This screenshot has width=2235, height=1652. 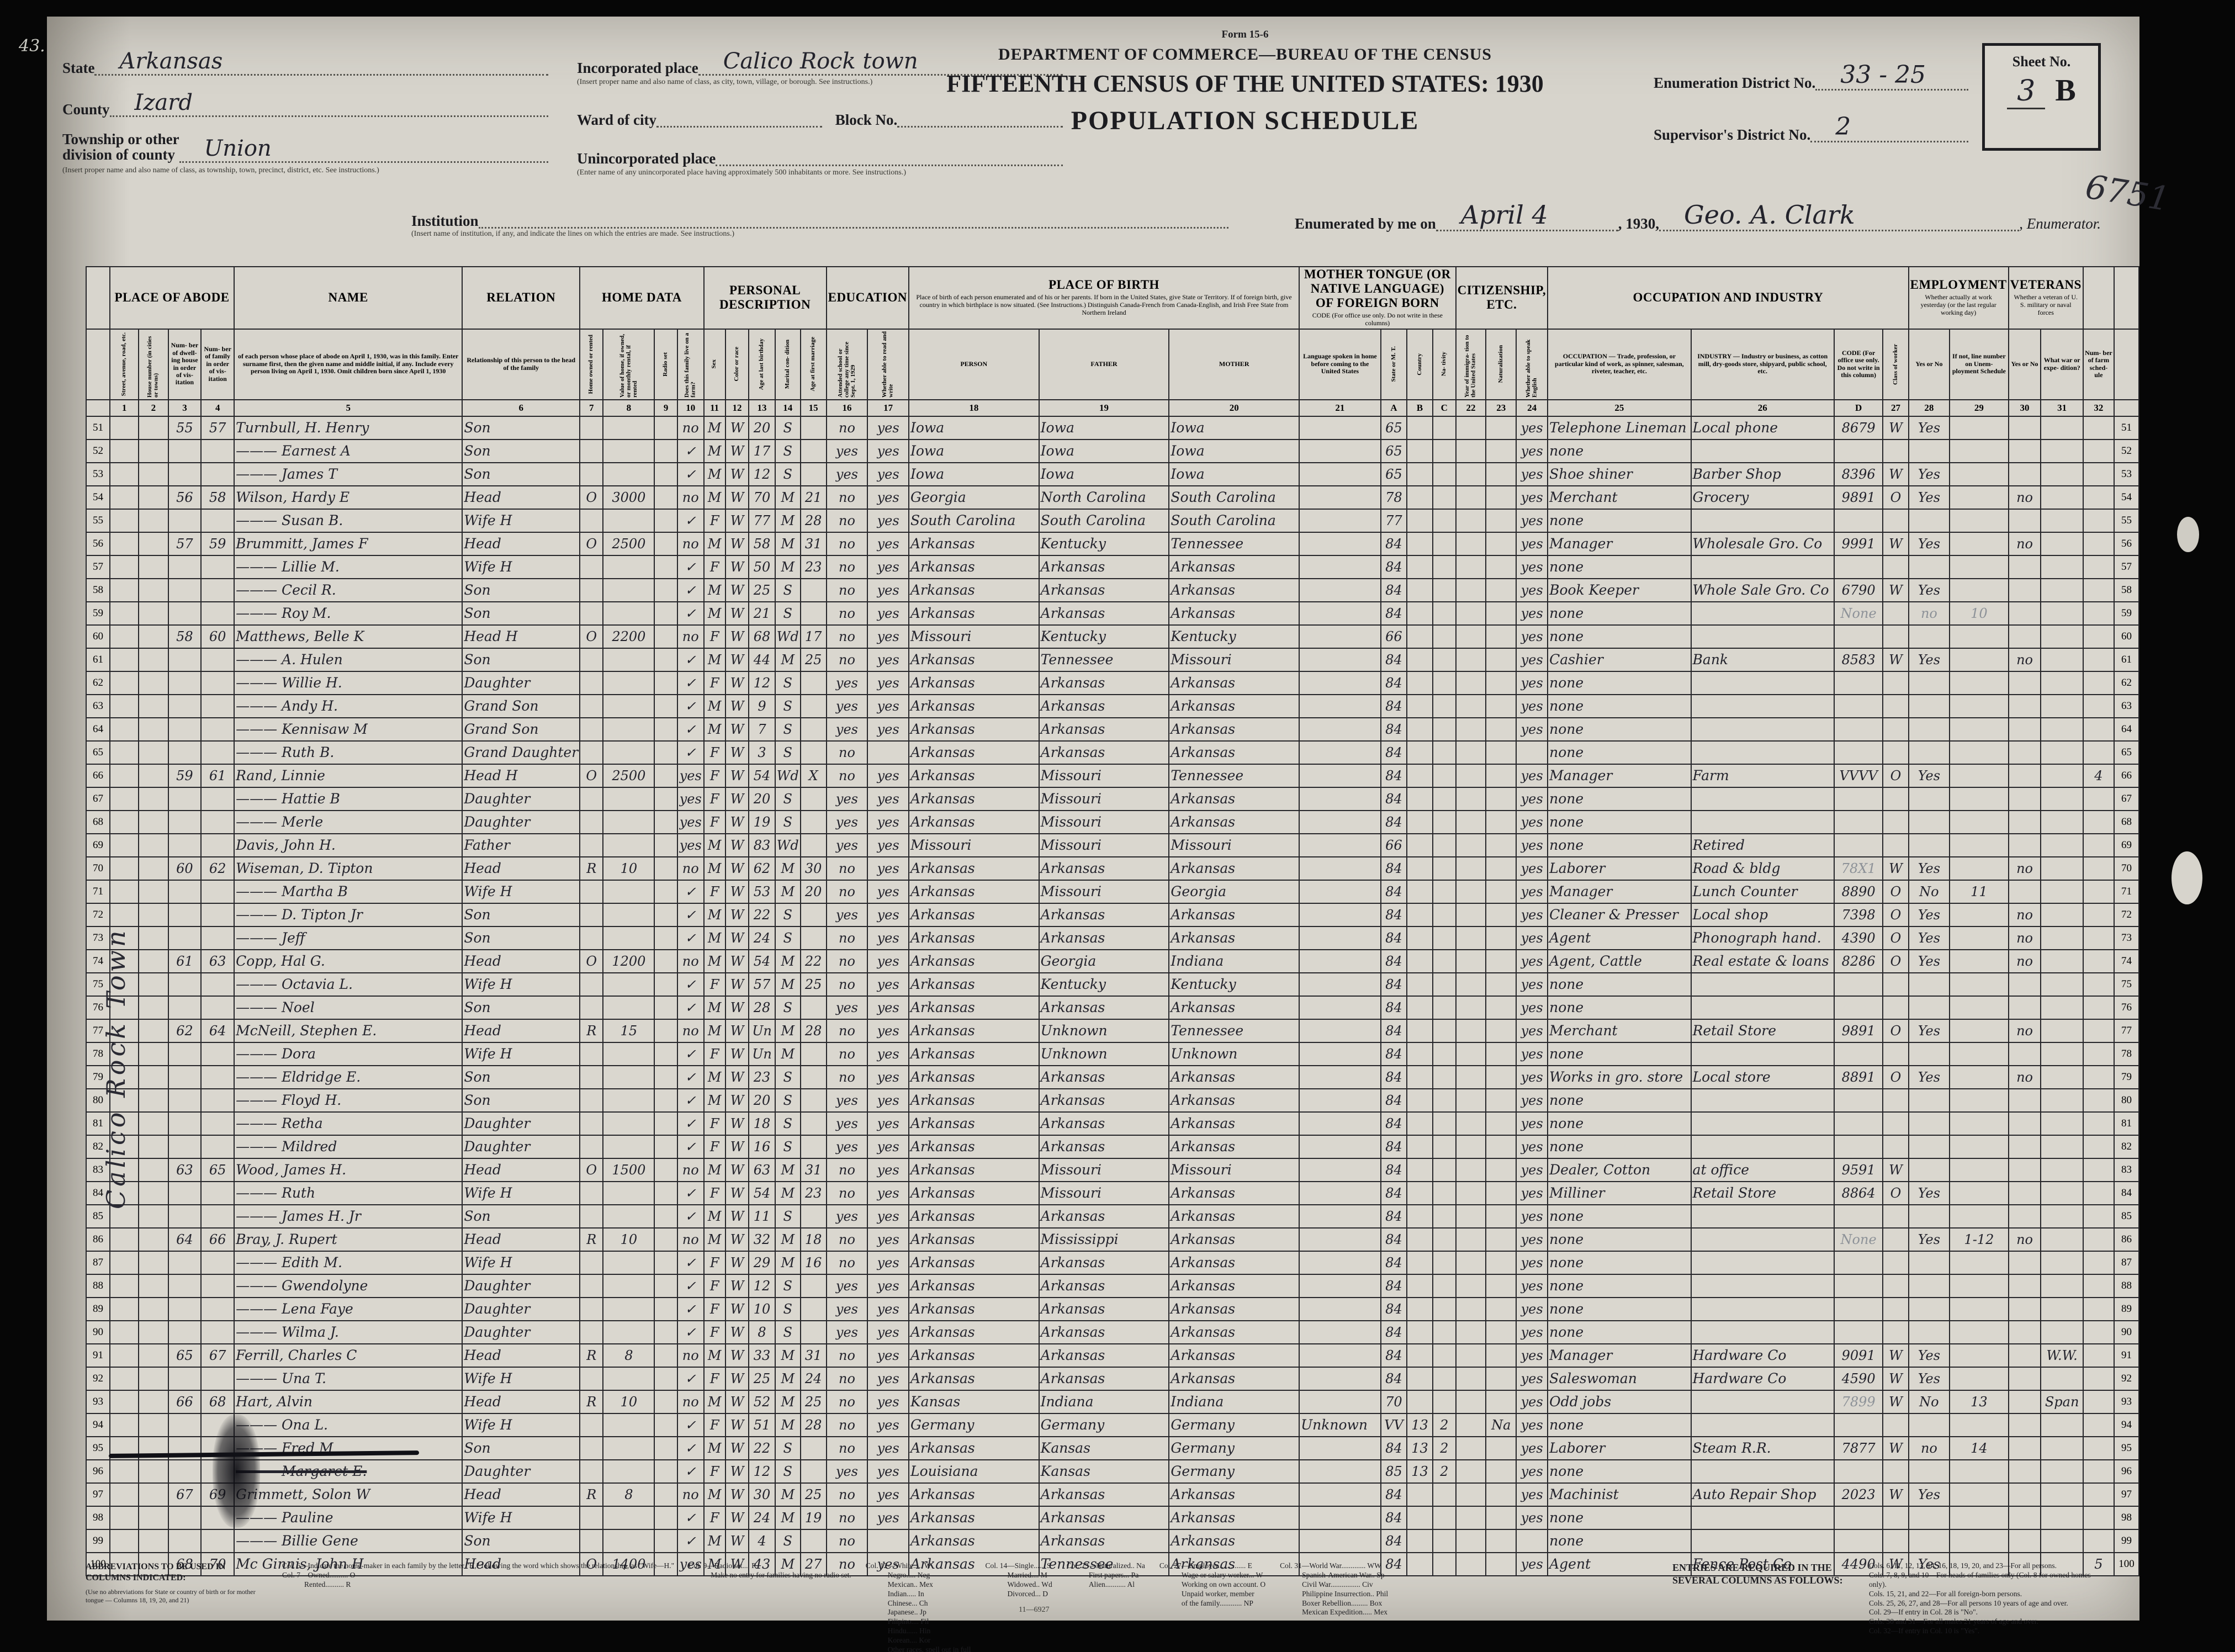 I want to click on cell-radio, so click(x=666, y=891).